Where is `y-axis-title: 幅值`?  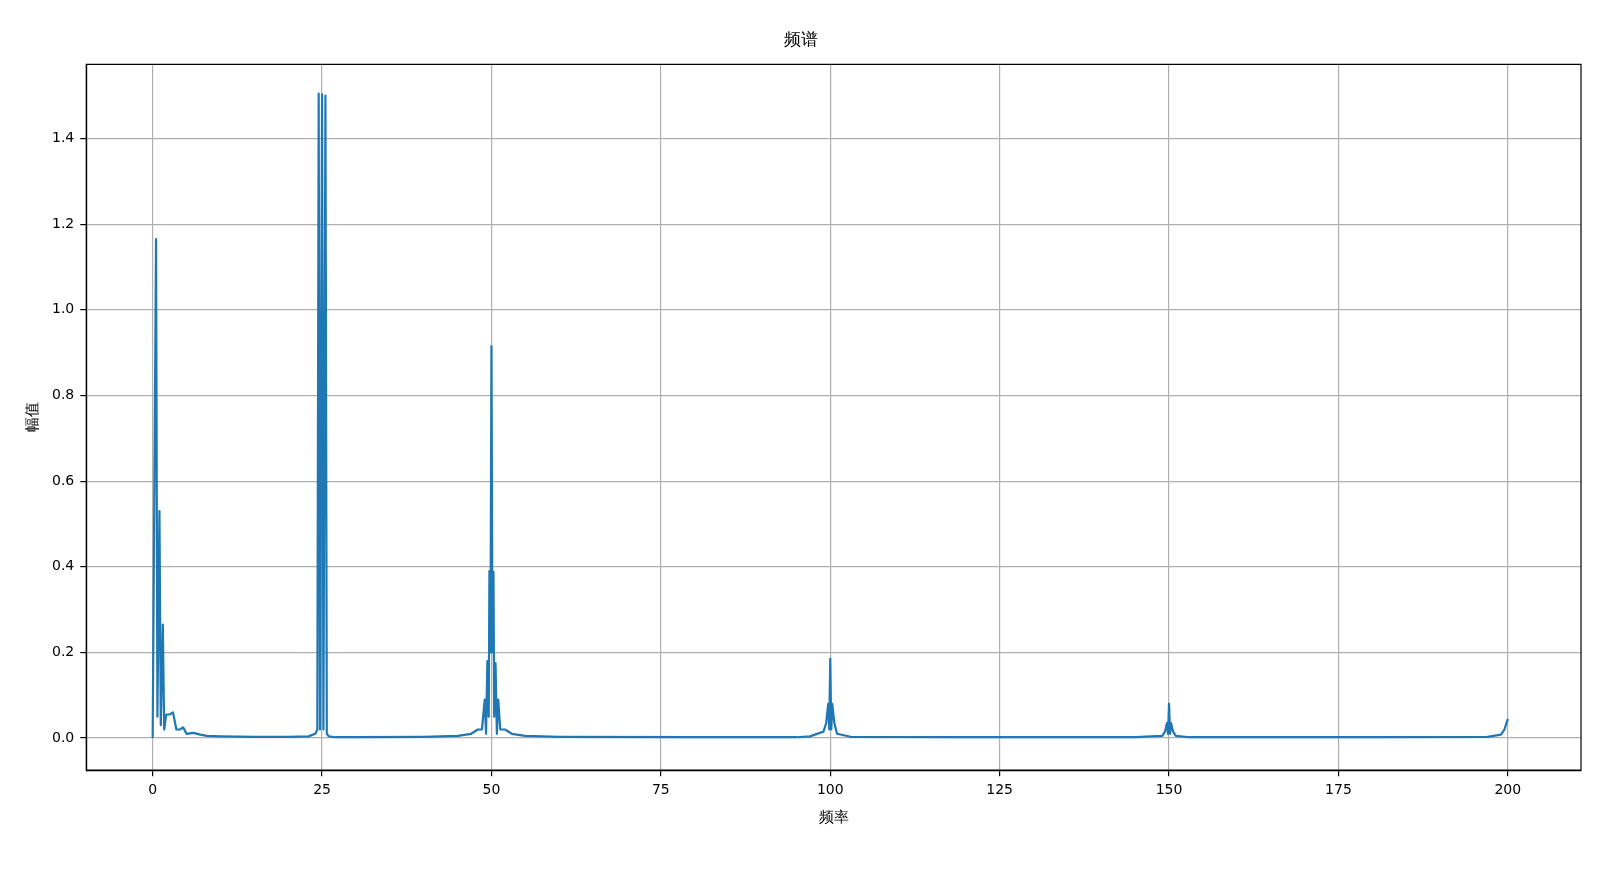
y-axis-title: 幅值 is located at coordinates (31, 417).